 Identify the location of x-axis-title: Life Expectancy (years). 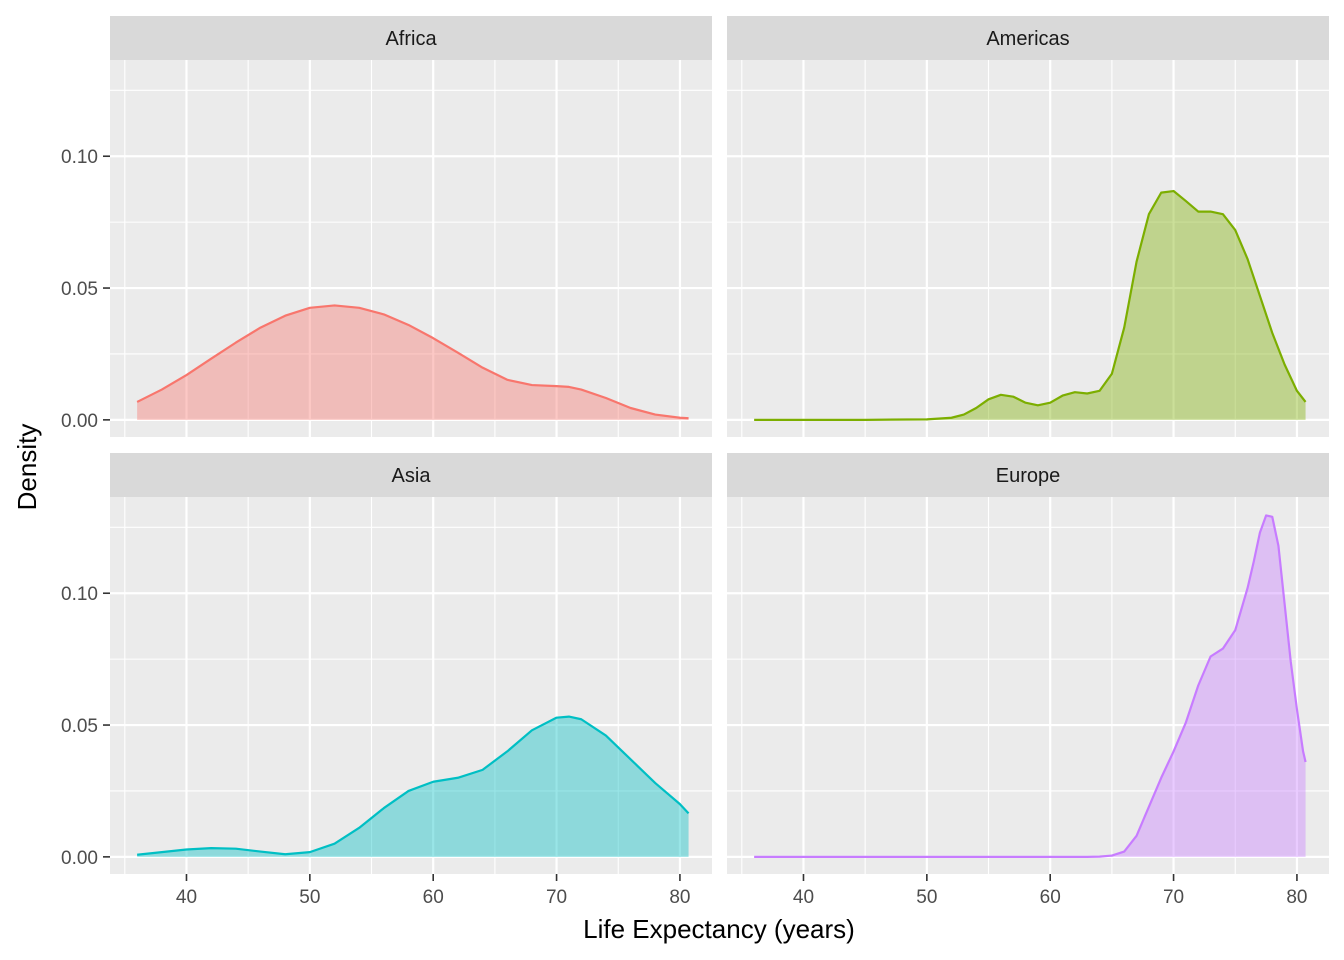
(719, 929).